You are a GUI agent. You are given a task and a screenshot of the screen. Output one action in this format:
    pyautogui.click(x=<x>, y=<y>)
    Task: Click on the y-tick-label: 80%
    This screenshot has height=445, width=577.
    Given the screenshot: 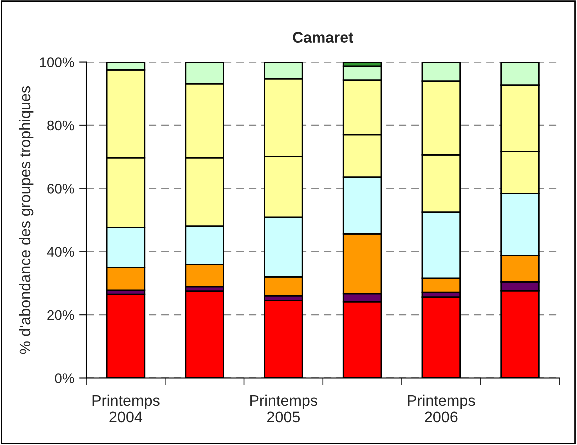 What is the action you would take?
    pyautogui.click(x=61, y=125)
    